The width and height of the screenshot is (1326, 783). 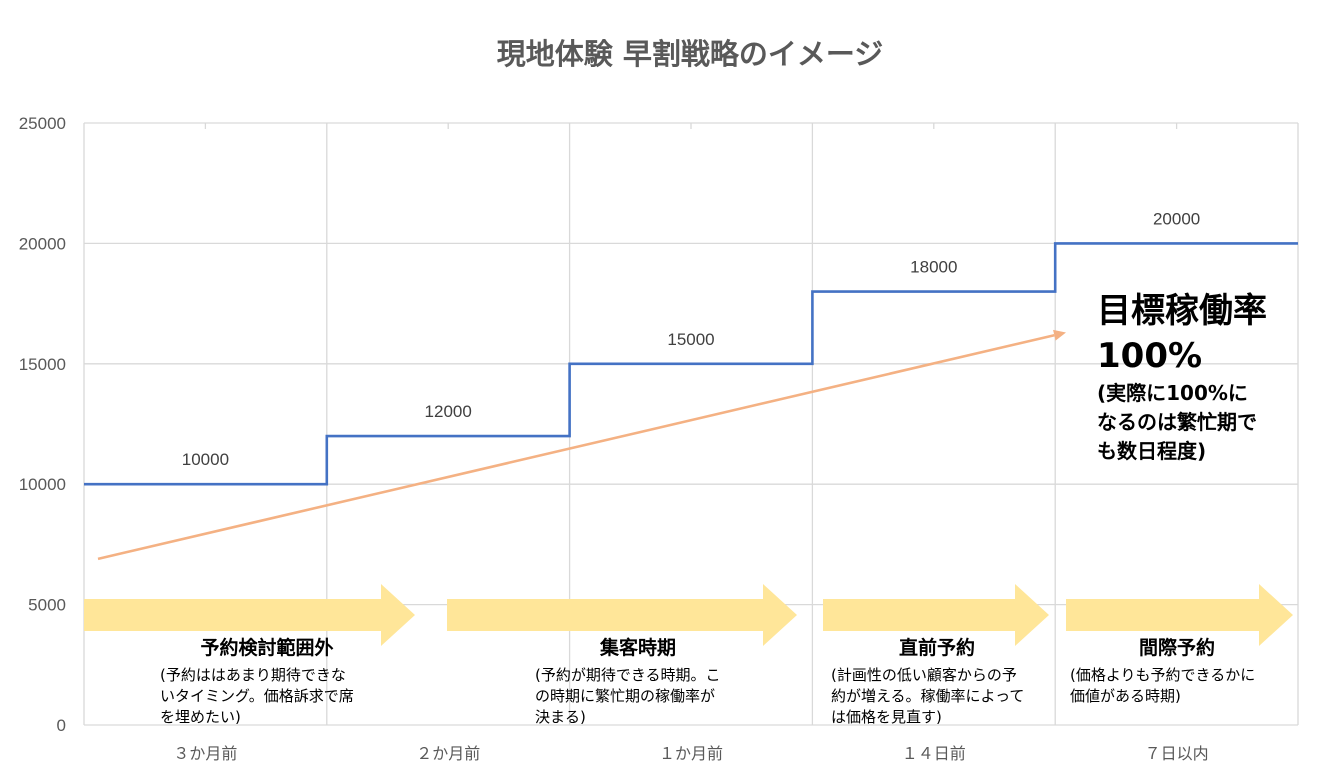 I want to click on phase-title-3: 間際予約, so click(x=1177, y=647).